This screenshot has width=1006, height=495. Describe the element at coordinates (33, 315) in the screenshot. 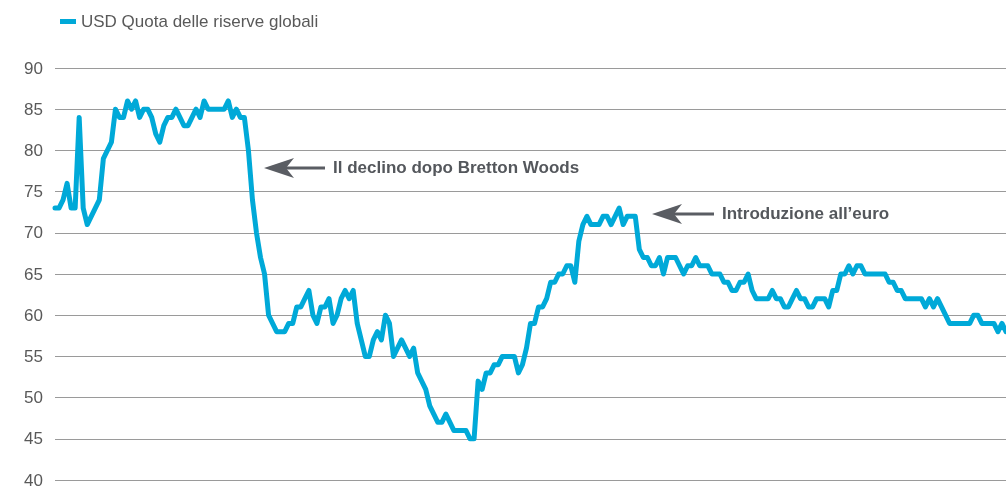

I see `y-tick-label: 60` at that location.